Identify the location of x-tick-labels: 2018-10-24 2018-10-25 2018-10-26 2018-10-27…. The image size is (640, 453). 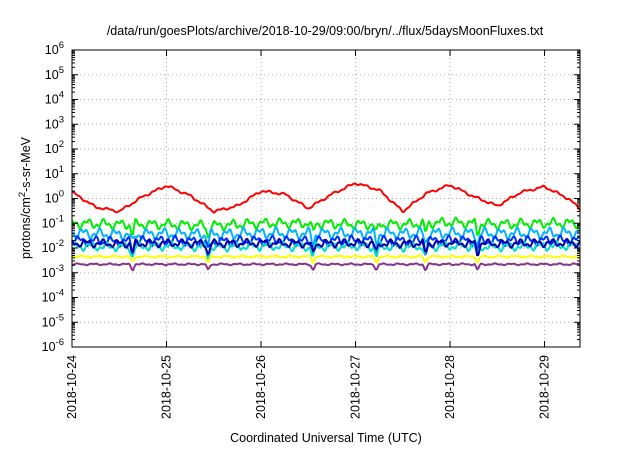
(308, 387).